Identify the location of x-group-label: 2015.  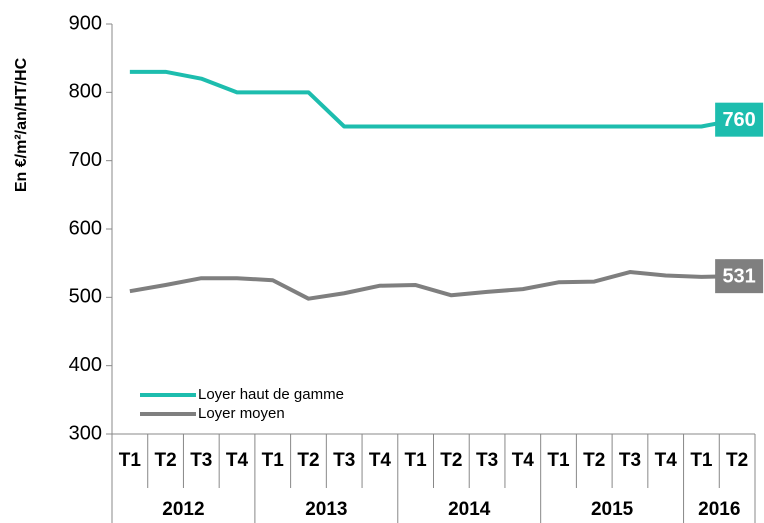
(612, 509).